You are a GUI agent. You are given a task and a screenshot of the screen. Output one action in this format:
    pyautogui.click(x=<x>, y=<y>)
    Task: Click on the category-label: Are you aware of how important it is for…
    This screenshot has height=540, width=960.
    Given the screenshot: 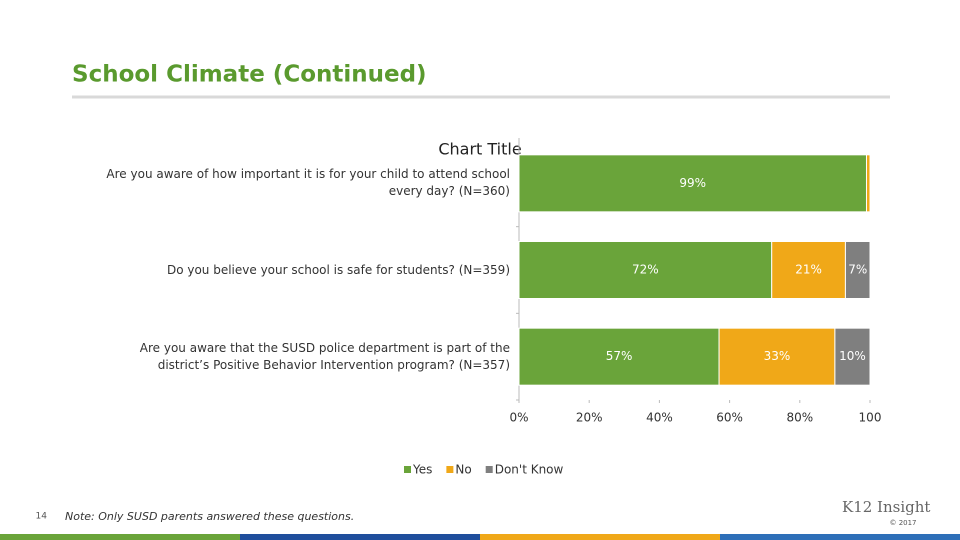 What is the action you would take?
    pyautogui.click(x=308, y=183)
    